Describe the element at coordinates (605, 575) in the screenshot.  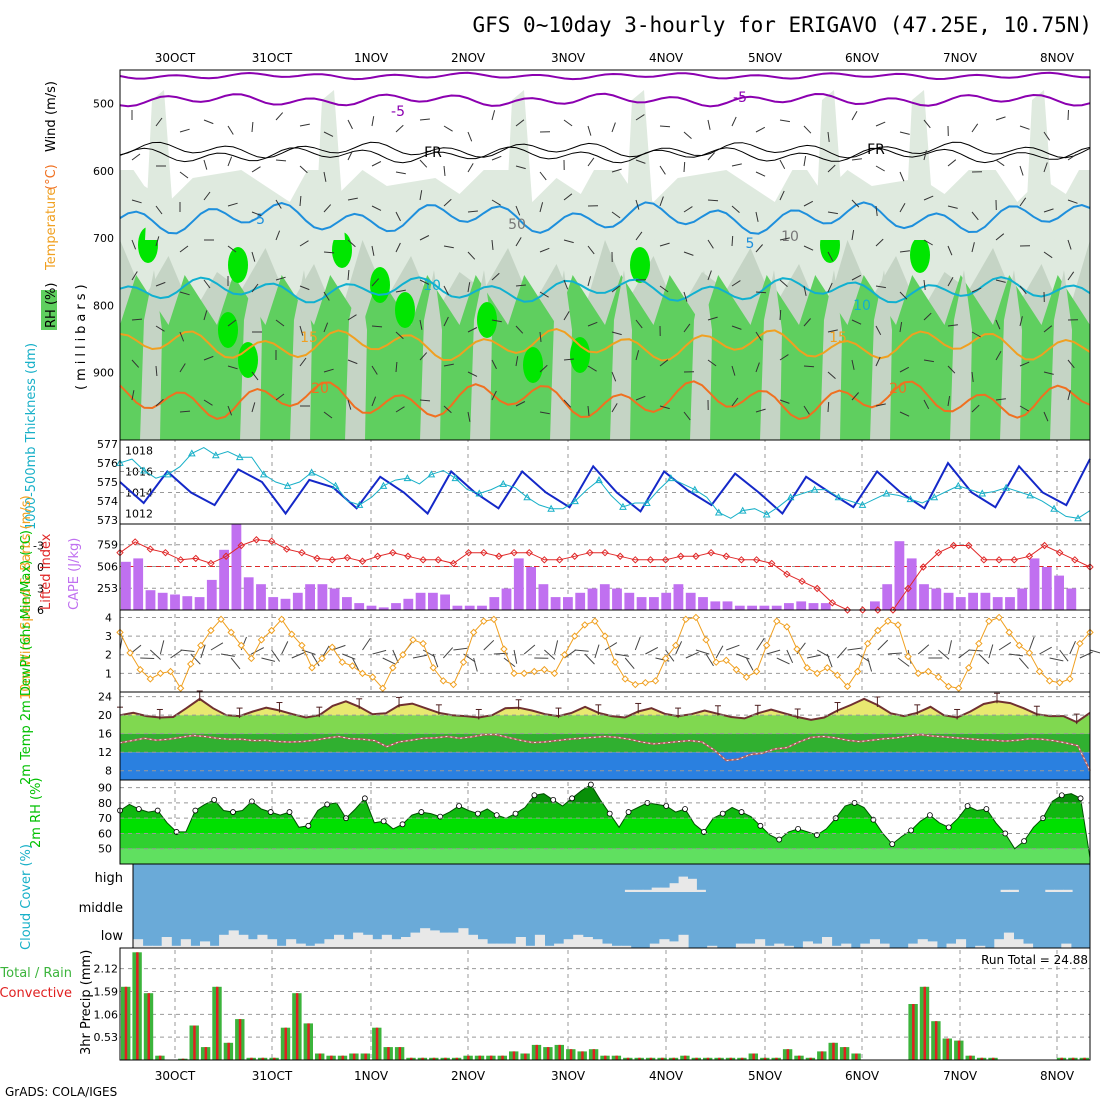
I see `li-line` at that location.